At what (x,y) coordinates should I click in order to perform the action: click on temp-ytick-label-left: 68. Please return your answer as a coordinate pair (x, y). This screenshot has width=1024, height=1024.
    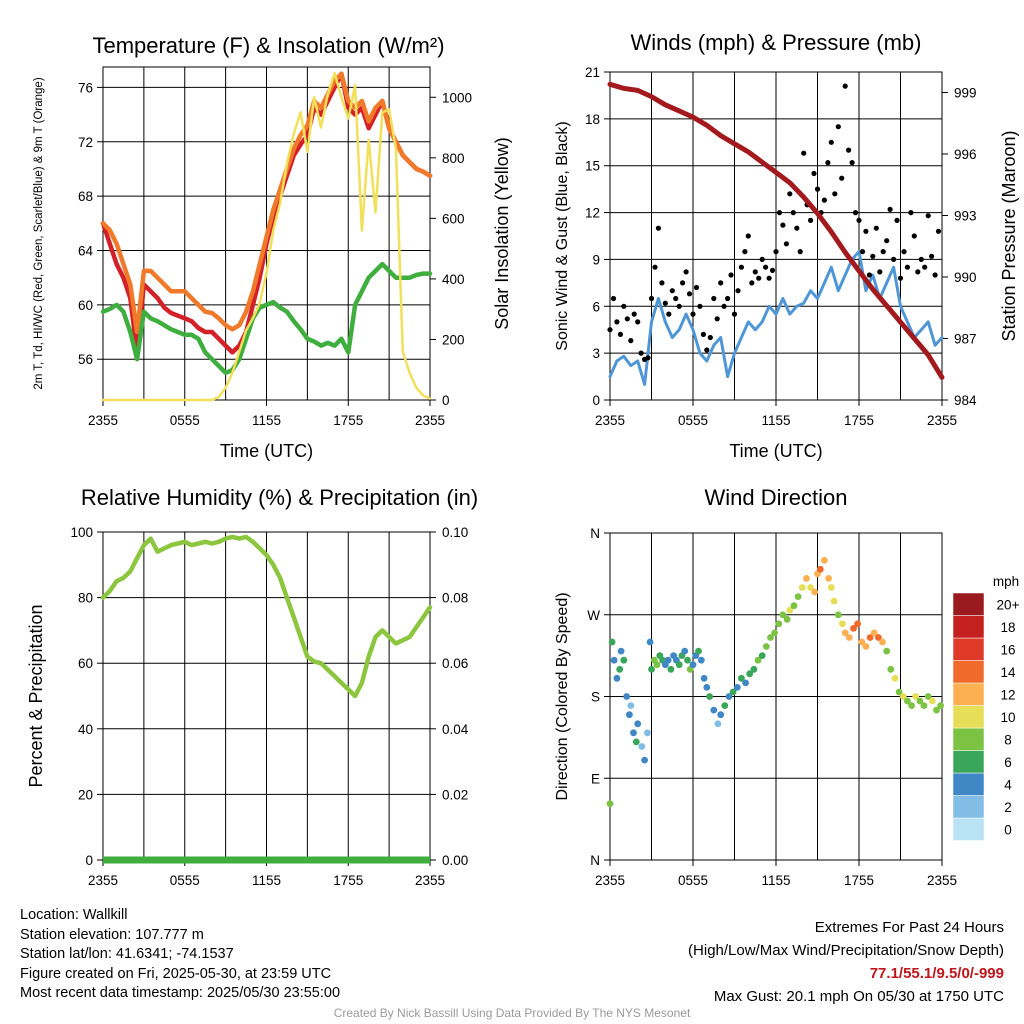
    Looking at the image, I should click on (85, 196).